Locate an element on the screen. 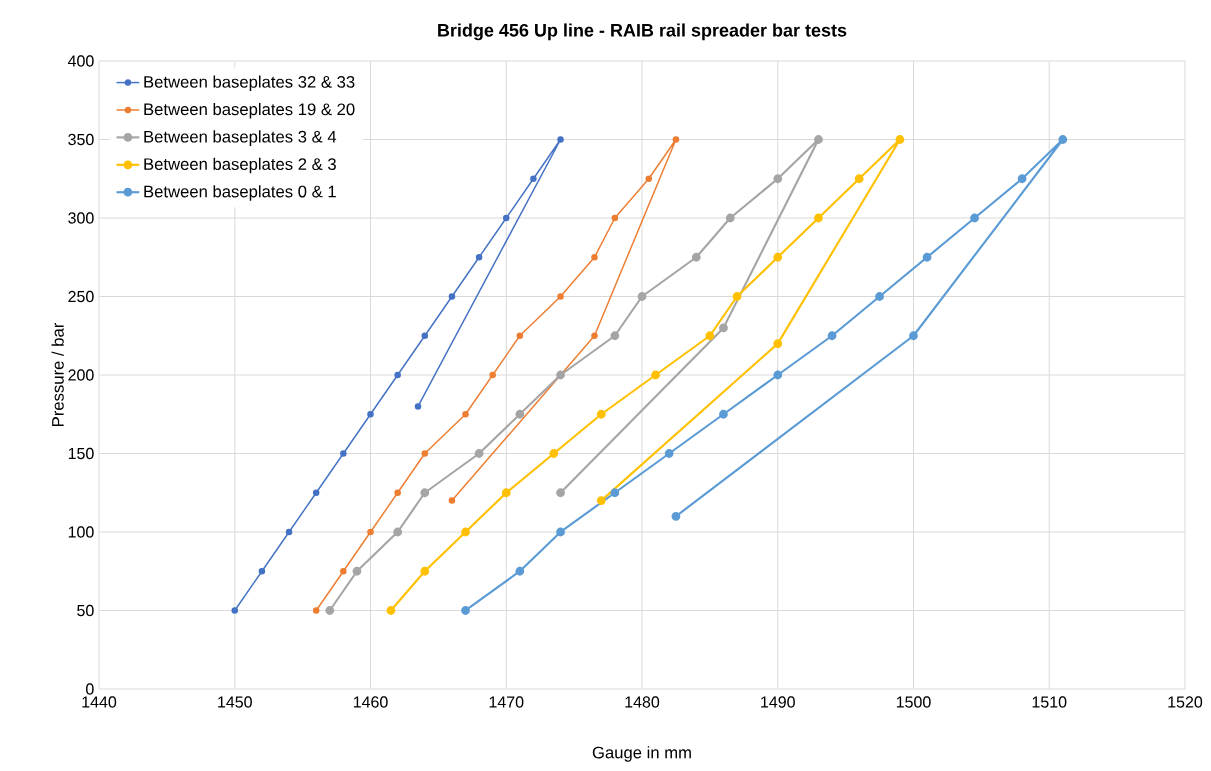 This screenshot has width=1211, height=771. x-tick-label: 1510 is located at coordinates (1049, 702).